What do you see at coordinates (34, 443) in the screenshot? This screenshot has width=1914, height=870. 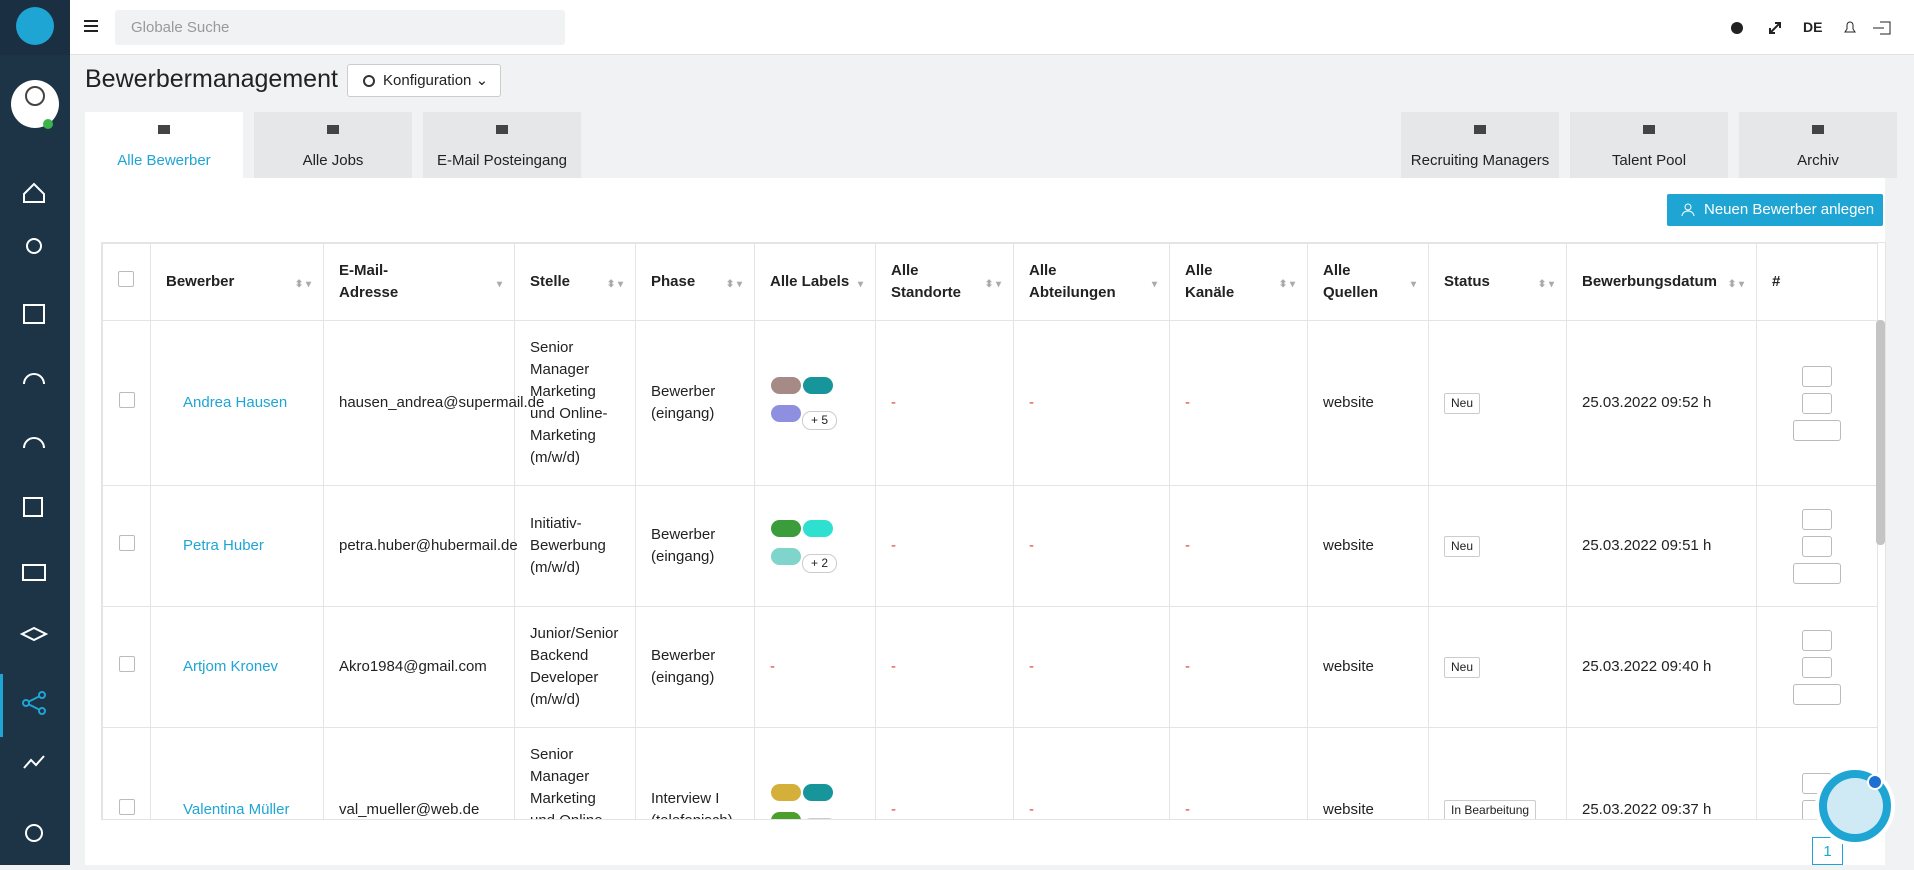 I see `nav-speed` at bounding box center [34, 443].